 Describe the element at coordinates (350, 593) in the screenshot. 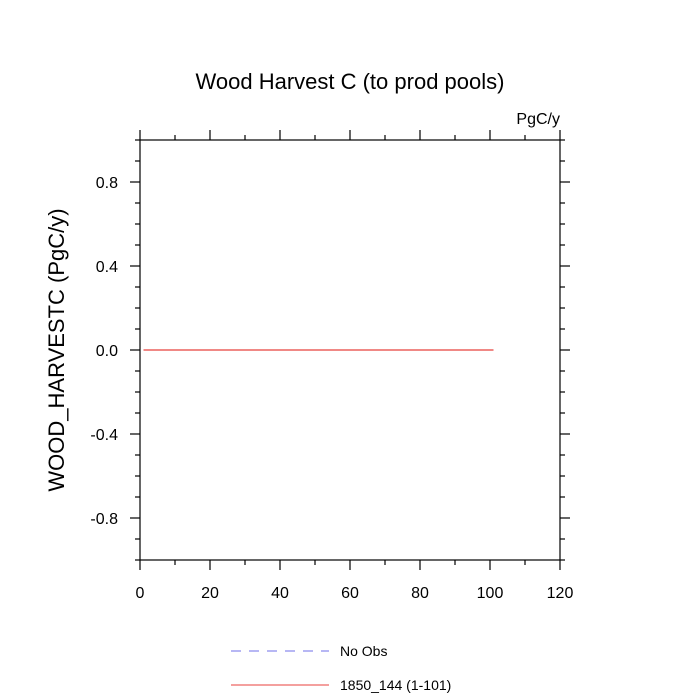

I see `x-tick-label: 60` at that location.